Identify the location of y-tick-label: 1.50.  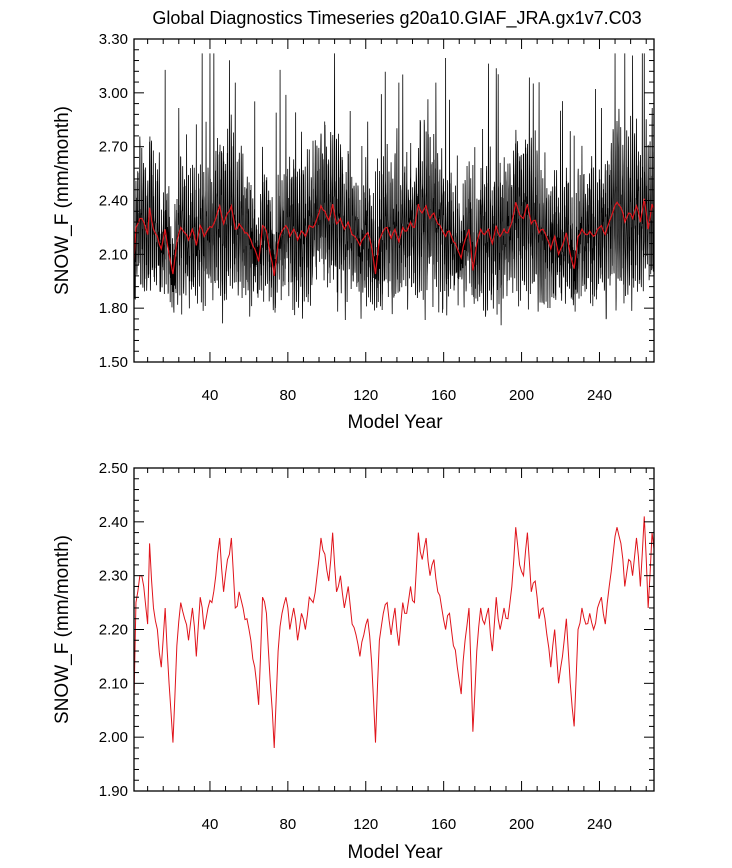
(113, 362).